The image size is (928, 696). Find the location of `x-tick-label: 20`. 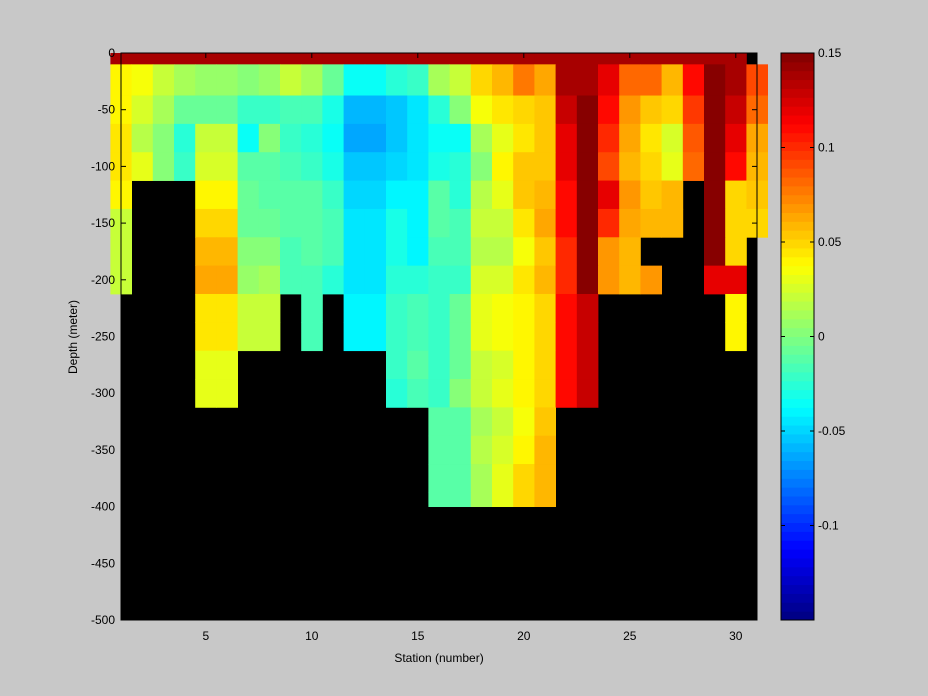

x-tick-label: 20 is located at coordinates (524, 636).